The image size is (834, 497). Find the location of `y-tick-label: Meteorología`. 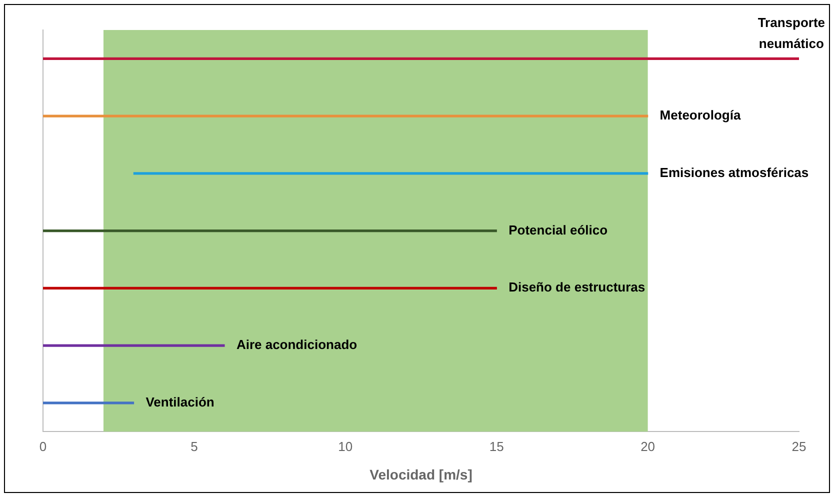

y-tick-label: Meteorología is located at coordinates (701, 115).